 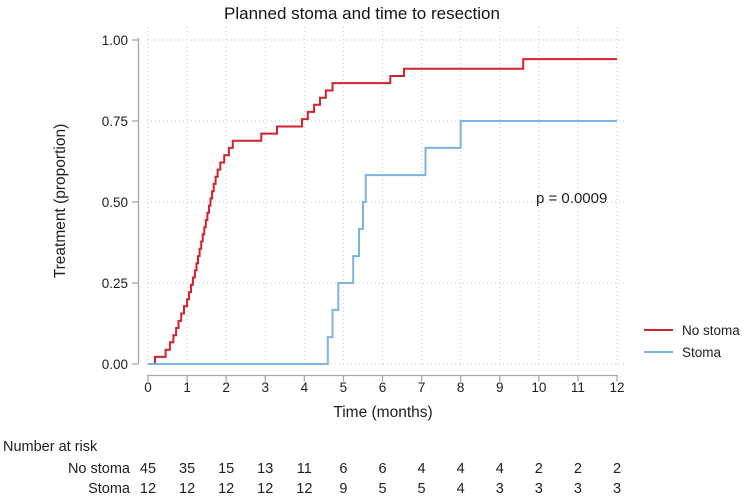 What do you see at coordinates (460, 387) in the screenshot?
I see `x-tick-label: 8` at bounding box center [460, 387].